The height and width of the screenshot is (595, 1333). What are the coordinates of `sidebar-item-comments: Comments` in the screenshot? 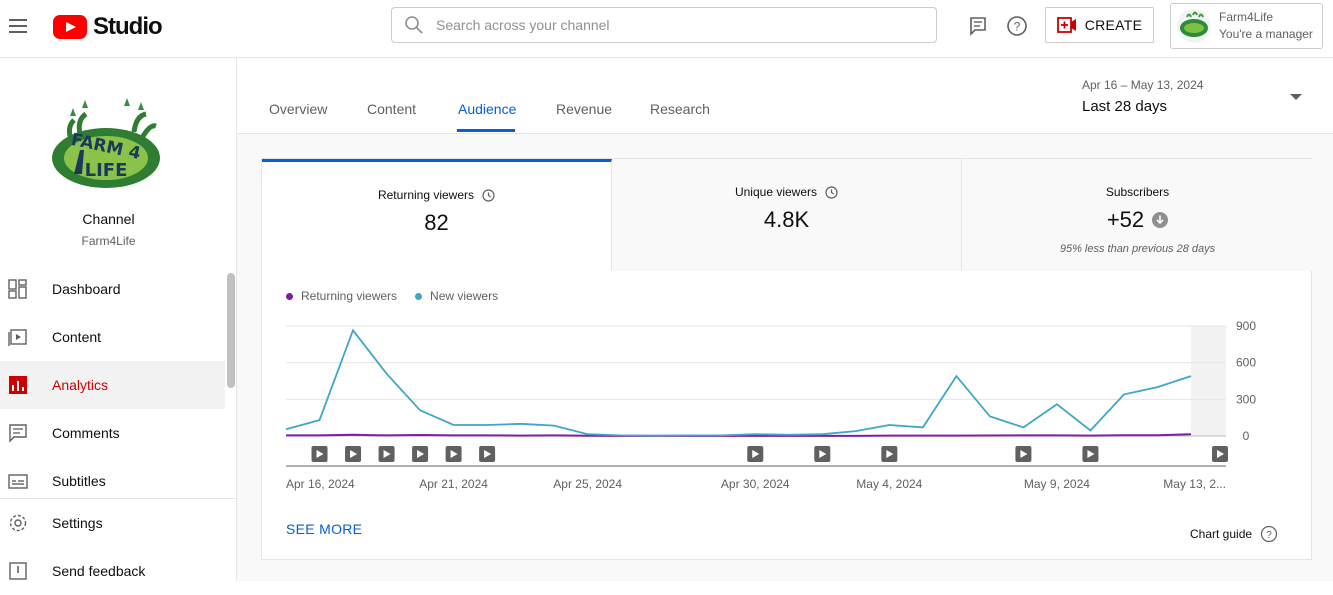 It's located at (112, 433).